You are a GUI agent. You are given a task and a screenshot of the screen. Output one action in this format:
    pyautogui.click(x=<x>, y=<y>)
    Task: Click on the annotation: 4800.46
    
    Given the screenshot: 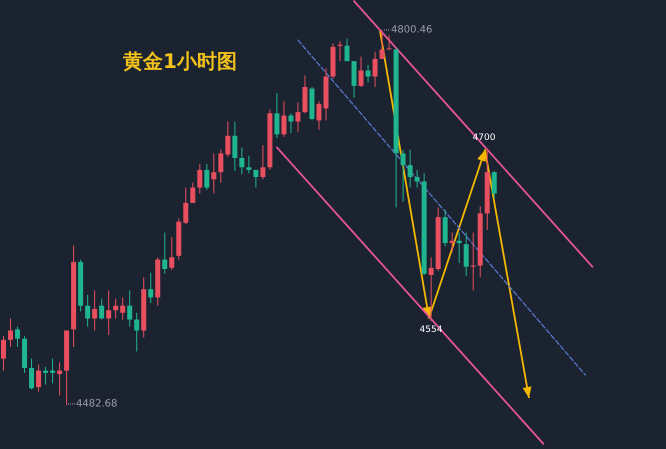 What is the action you would take?
    pyautogui.click(x=411, y=30)
    